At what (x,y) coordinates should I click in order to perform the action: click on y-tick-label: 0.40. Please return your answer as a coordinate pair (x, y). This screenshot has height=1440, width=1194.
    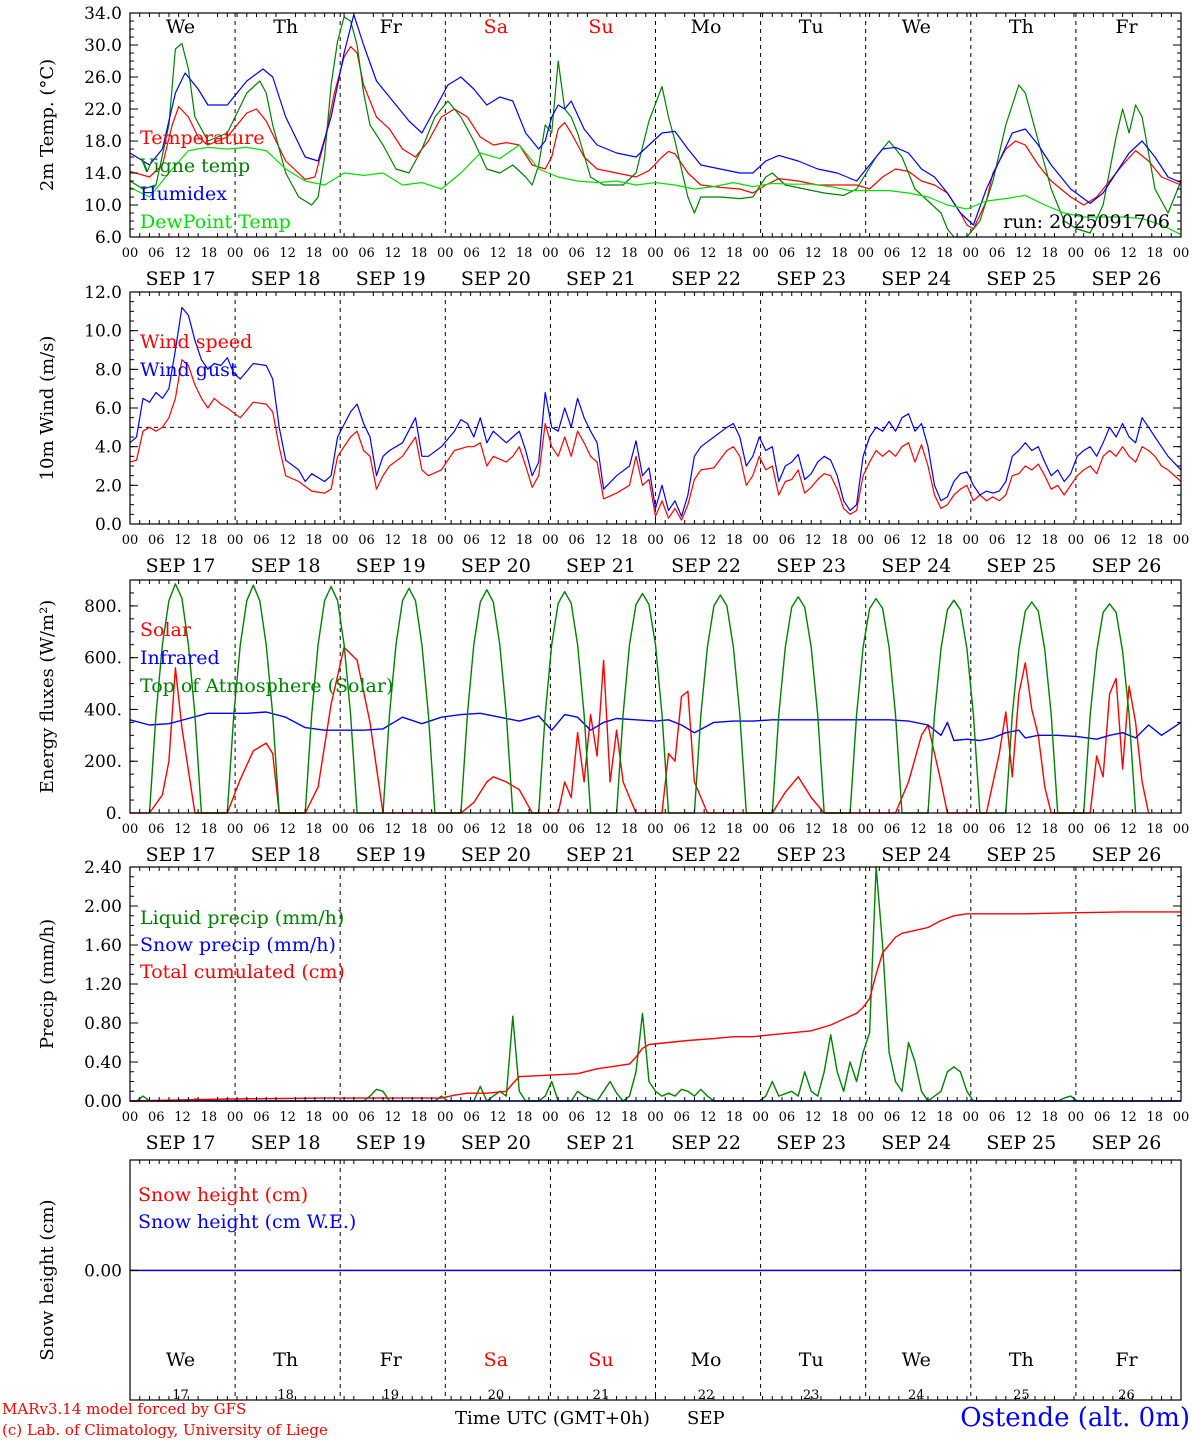
    Looking at the image, I should click on (103, 1063).